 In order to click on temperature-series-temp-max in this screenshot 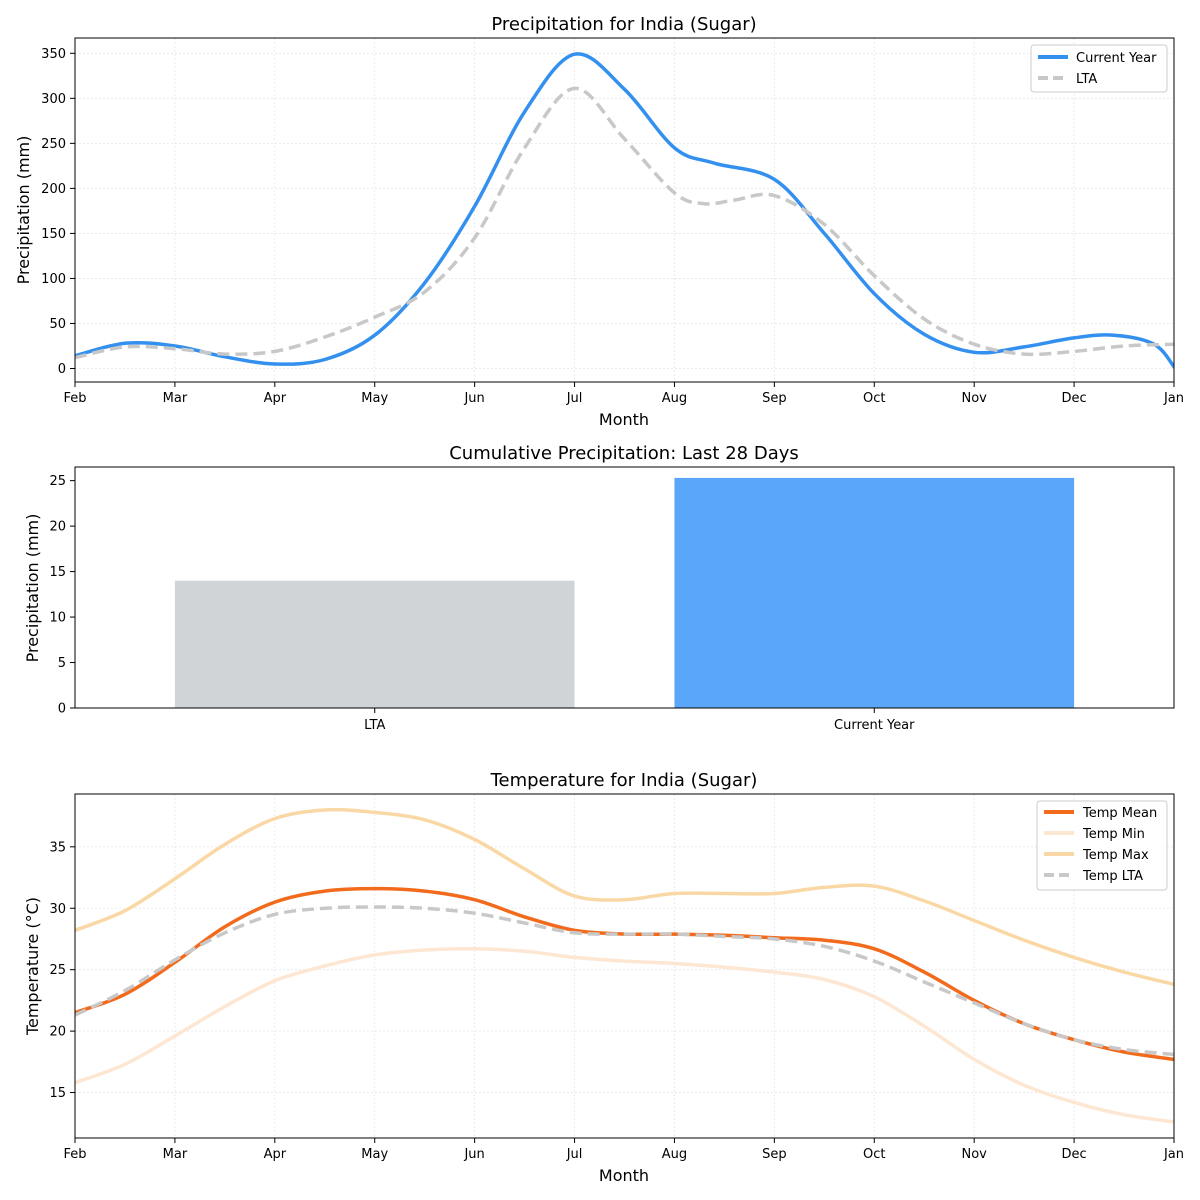, I will do `click(624, 897)`.